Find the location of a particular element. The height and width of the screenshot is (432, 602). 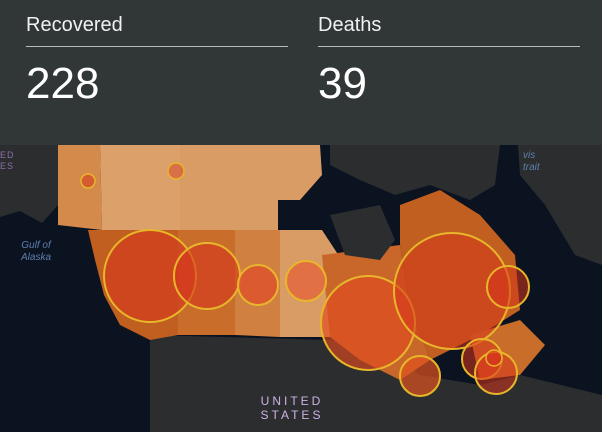

arctic-islands is located at coordinates (415, 172).